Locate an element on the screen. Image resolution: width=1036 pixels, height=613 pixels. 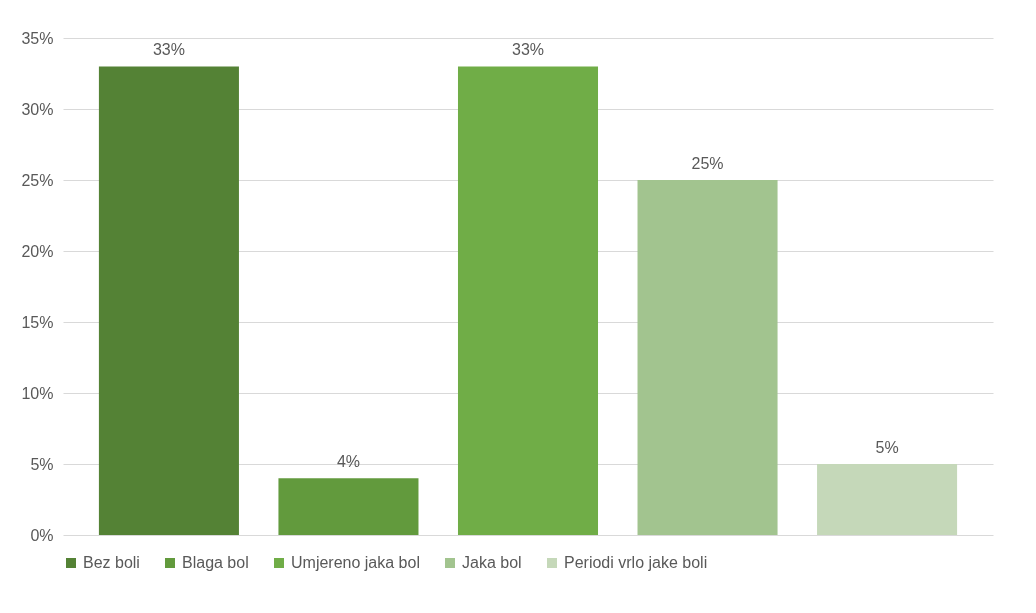
y-tick-label: 30% is located at coordinates (37, 109).